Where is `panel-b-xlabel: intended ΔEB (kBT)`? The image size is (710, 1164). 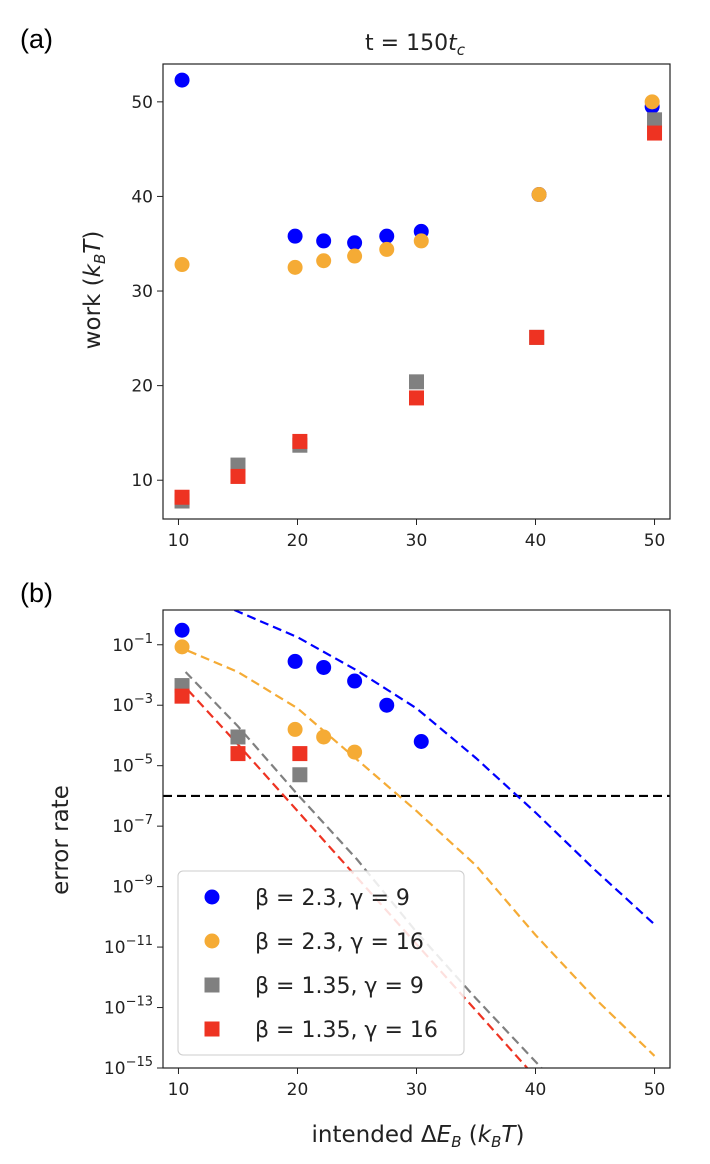 panel-b-xlabel: intended ΔEB (kBT) is located at coordinates (418, 1136).